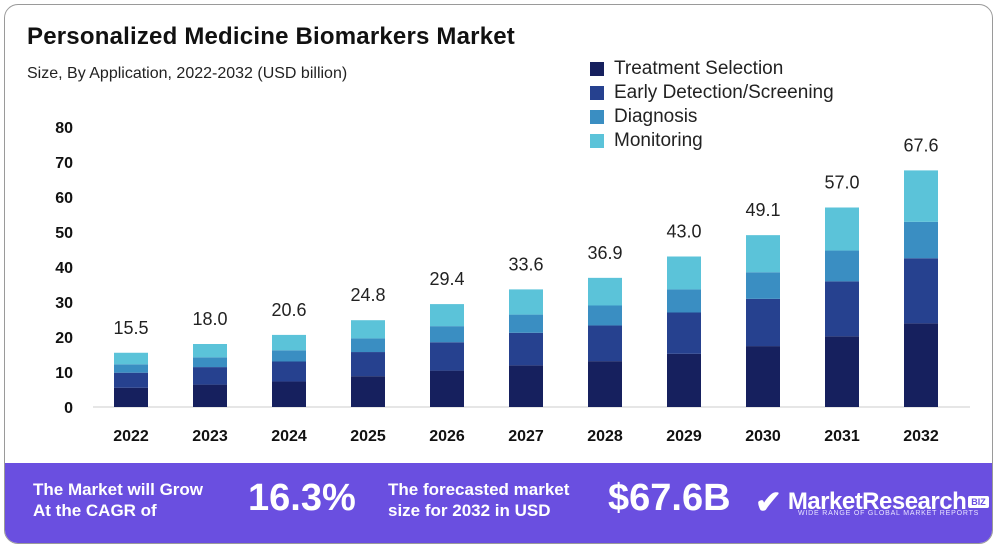 This screenshot has width=997, height=550. What do you see at coordinates (209, 319) in the screenshot?
I see `bar-total-label: 18.0` at bounding box center [209, 319].